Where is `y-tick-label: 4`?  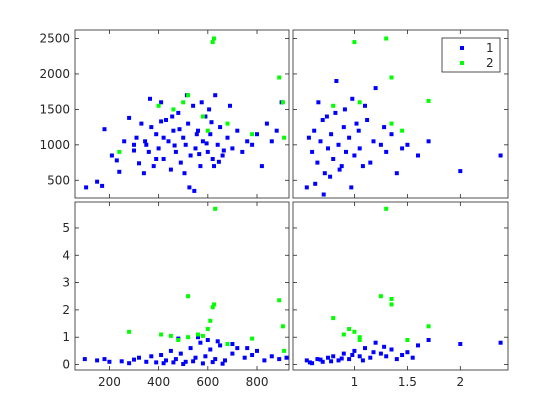
y-tick-label: 4 is located at coordinates (66, 255).